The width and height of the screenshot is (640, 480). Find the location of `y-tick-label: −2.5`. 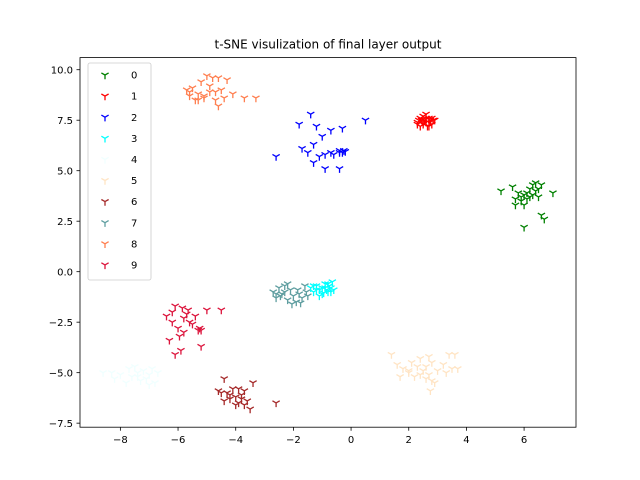

y-tick-label: −2.5 is located at coordinates (61, 323).